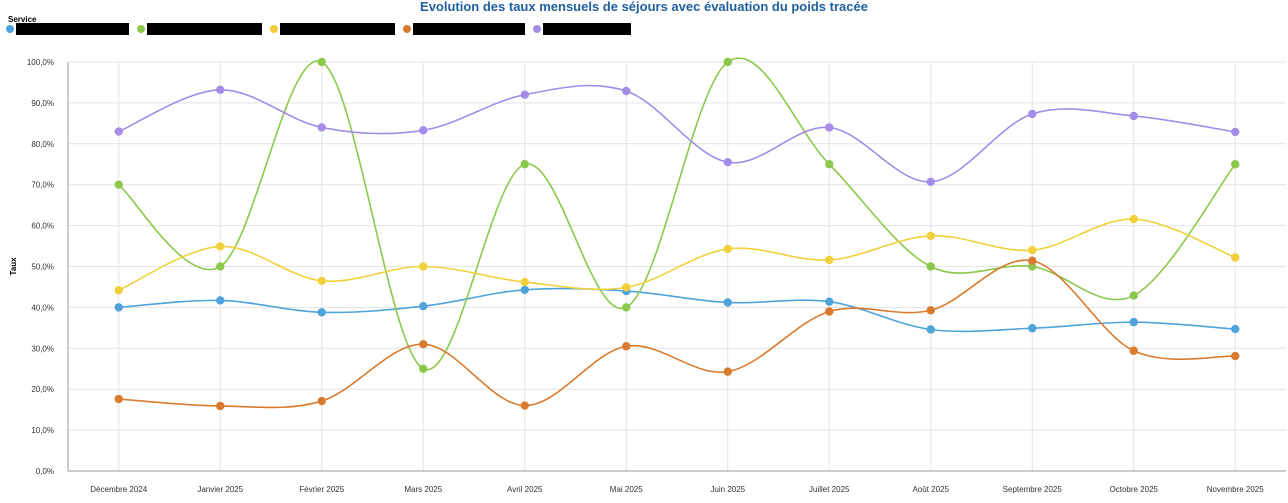  I want to click on x-tick-label: Juillet 2025, so click(829, 489).